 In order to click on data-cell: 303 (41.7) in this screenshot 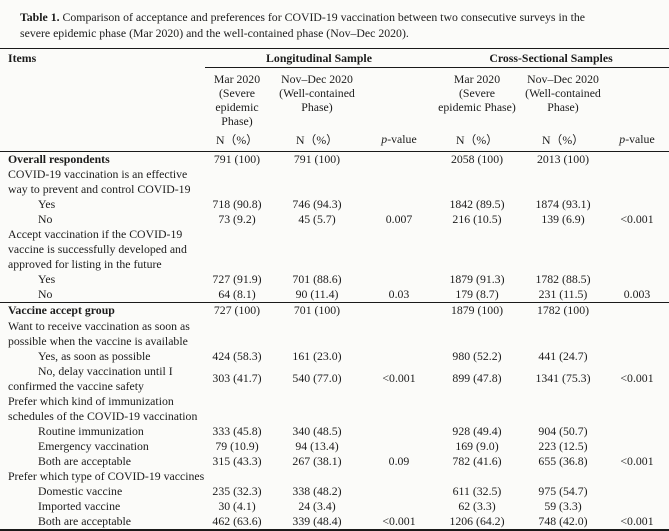, I will do `click(237, 378)`.